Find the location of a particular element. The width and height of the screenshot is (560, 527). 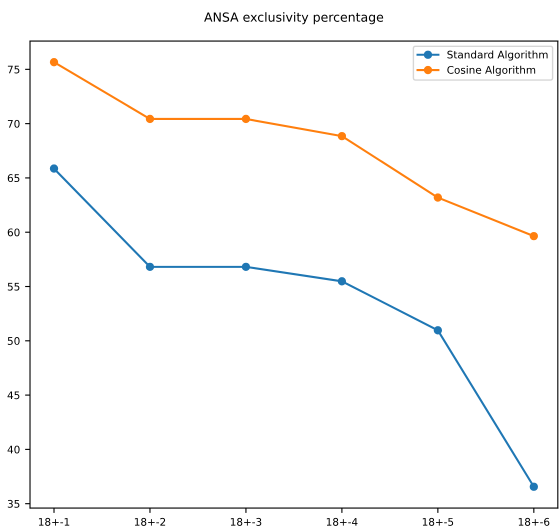

y-tick-label: 60 is located at coordinates (14, 232).